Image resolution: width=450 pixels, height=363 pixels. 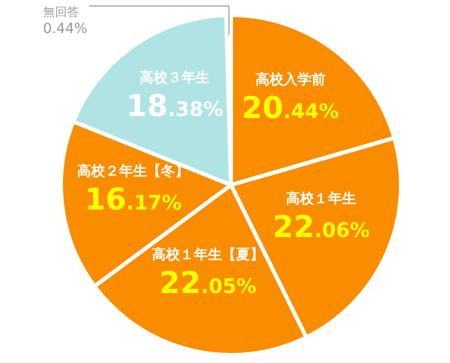 I want to click on data-label: 22.05%, so click(x=207, y=283).